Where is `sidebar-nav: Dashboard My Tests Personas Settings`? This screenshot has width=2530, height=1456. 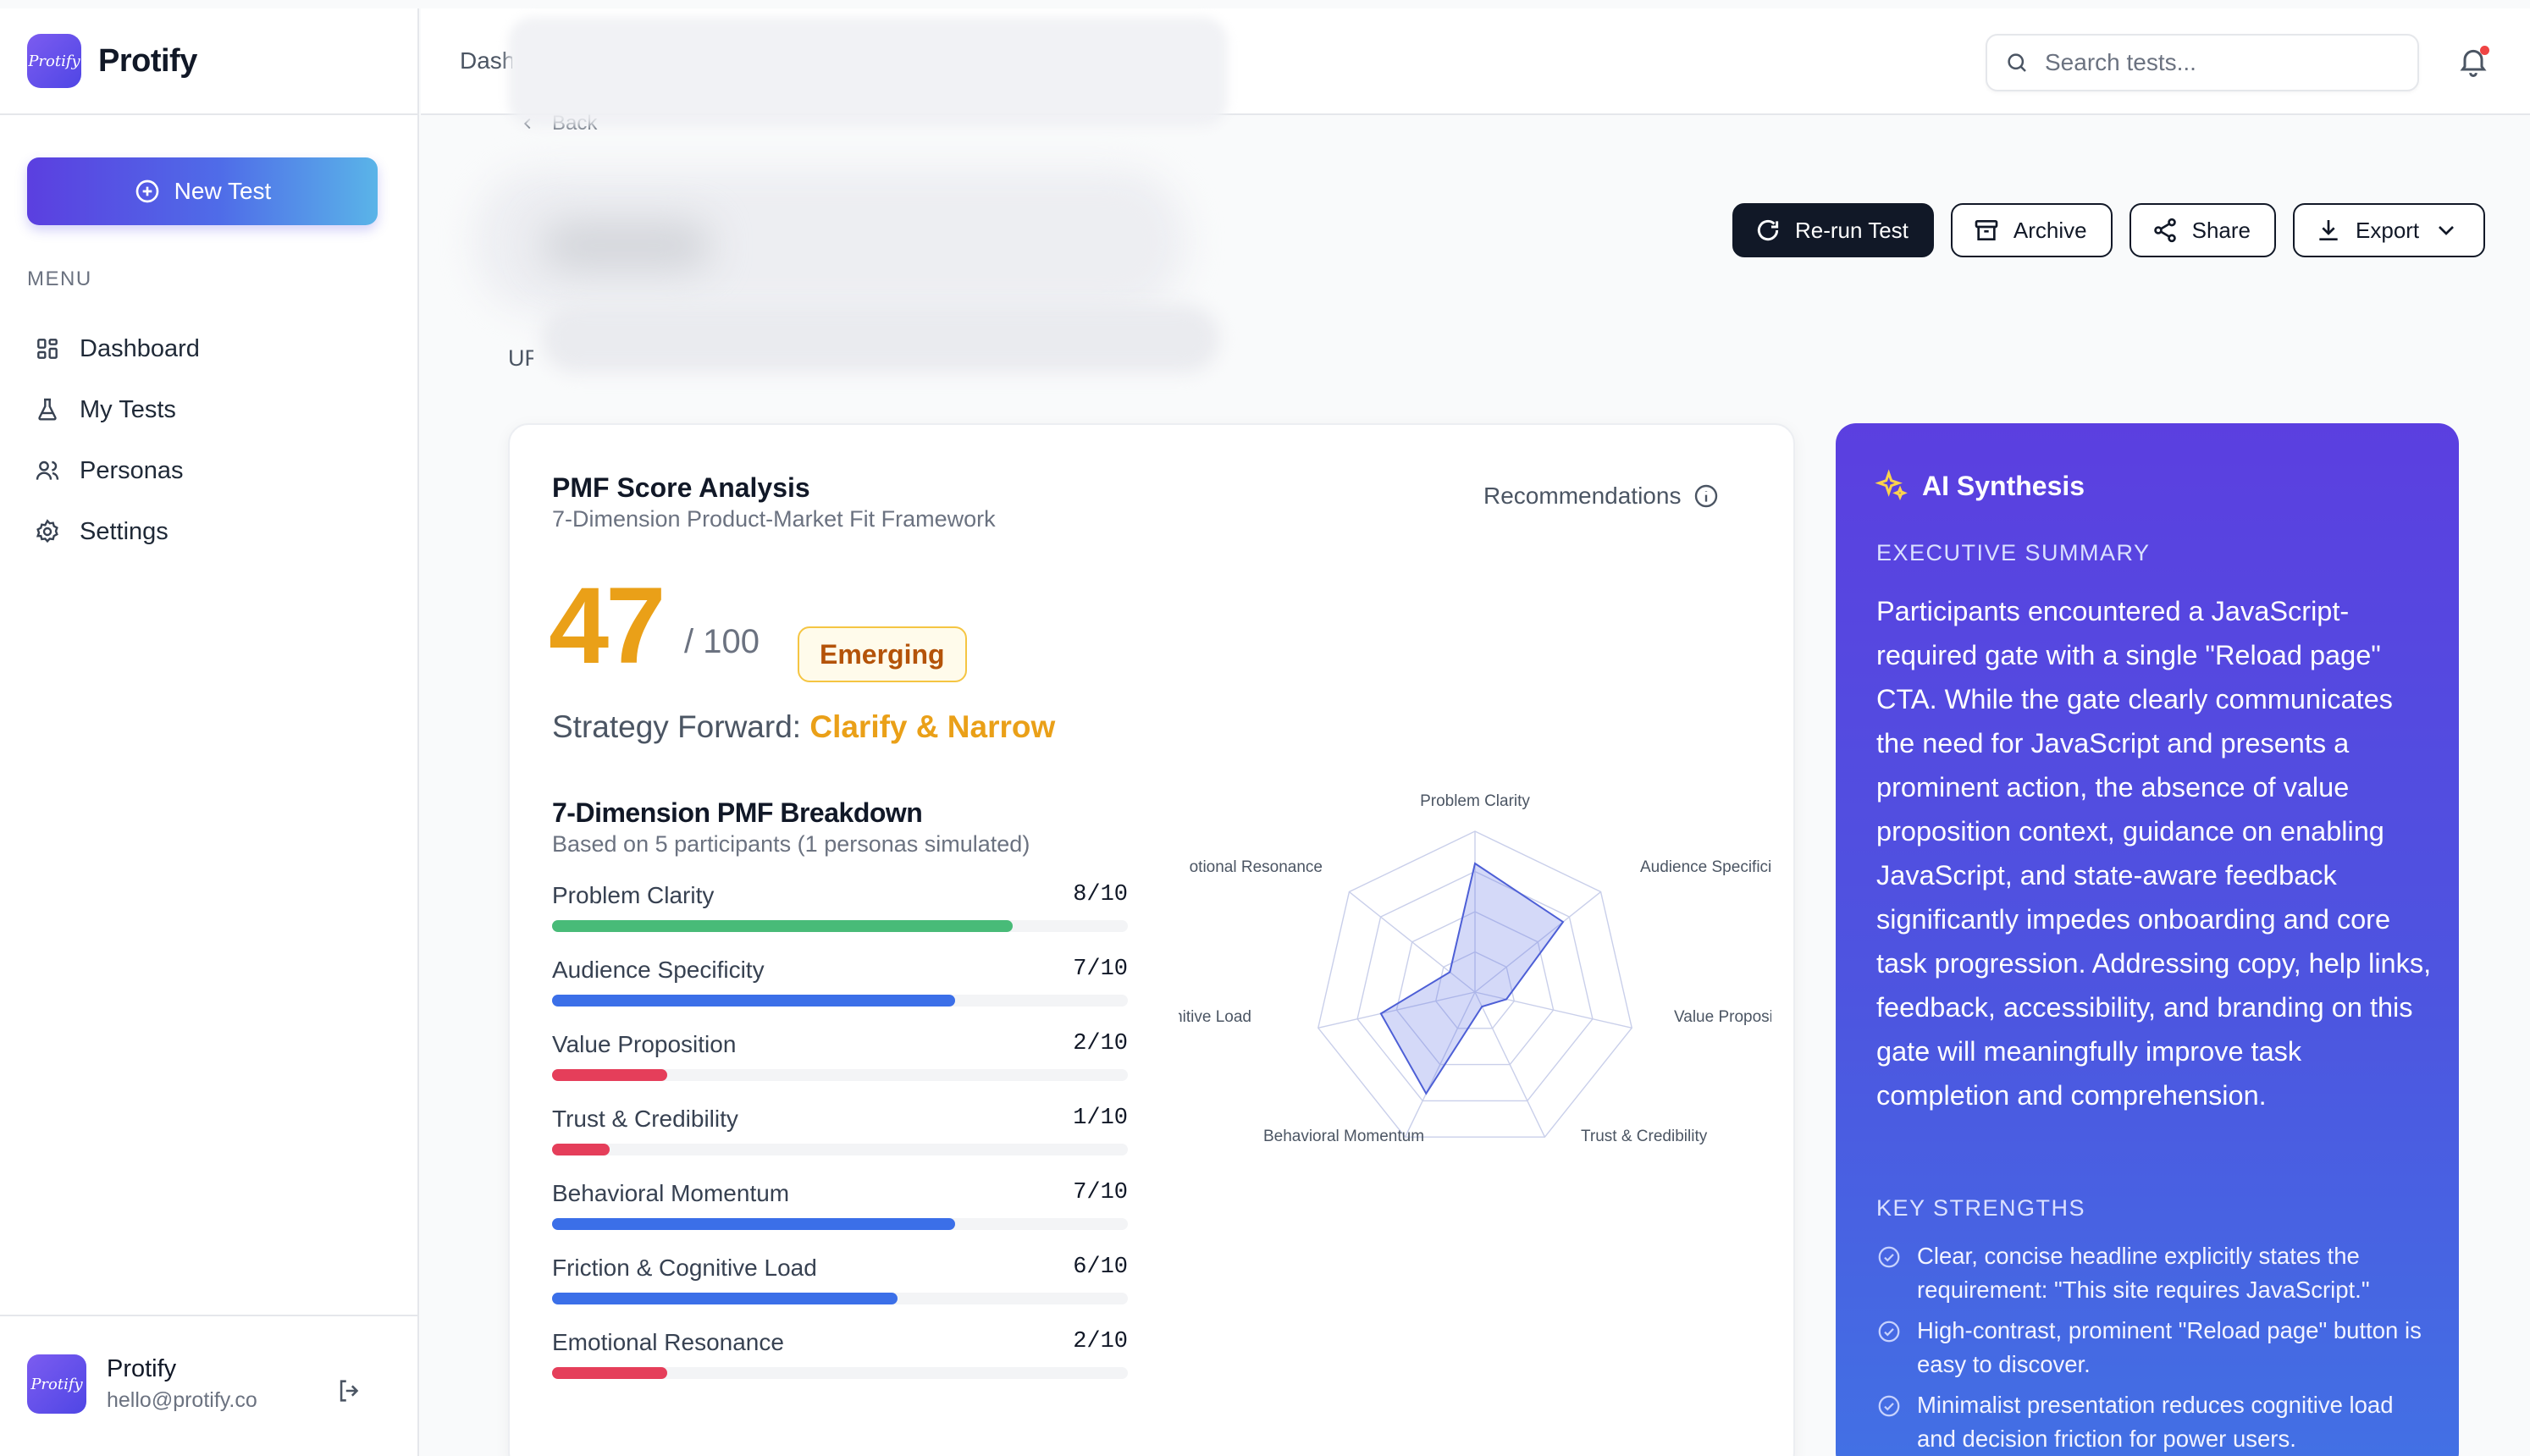 sidebar-nav: Dashboard My Tests Personas Settings is located at coordinates (209, 440).